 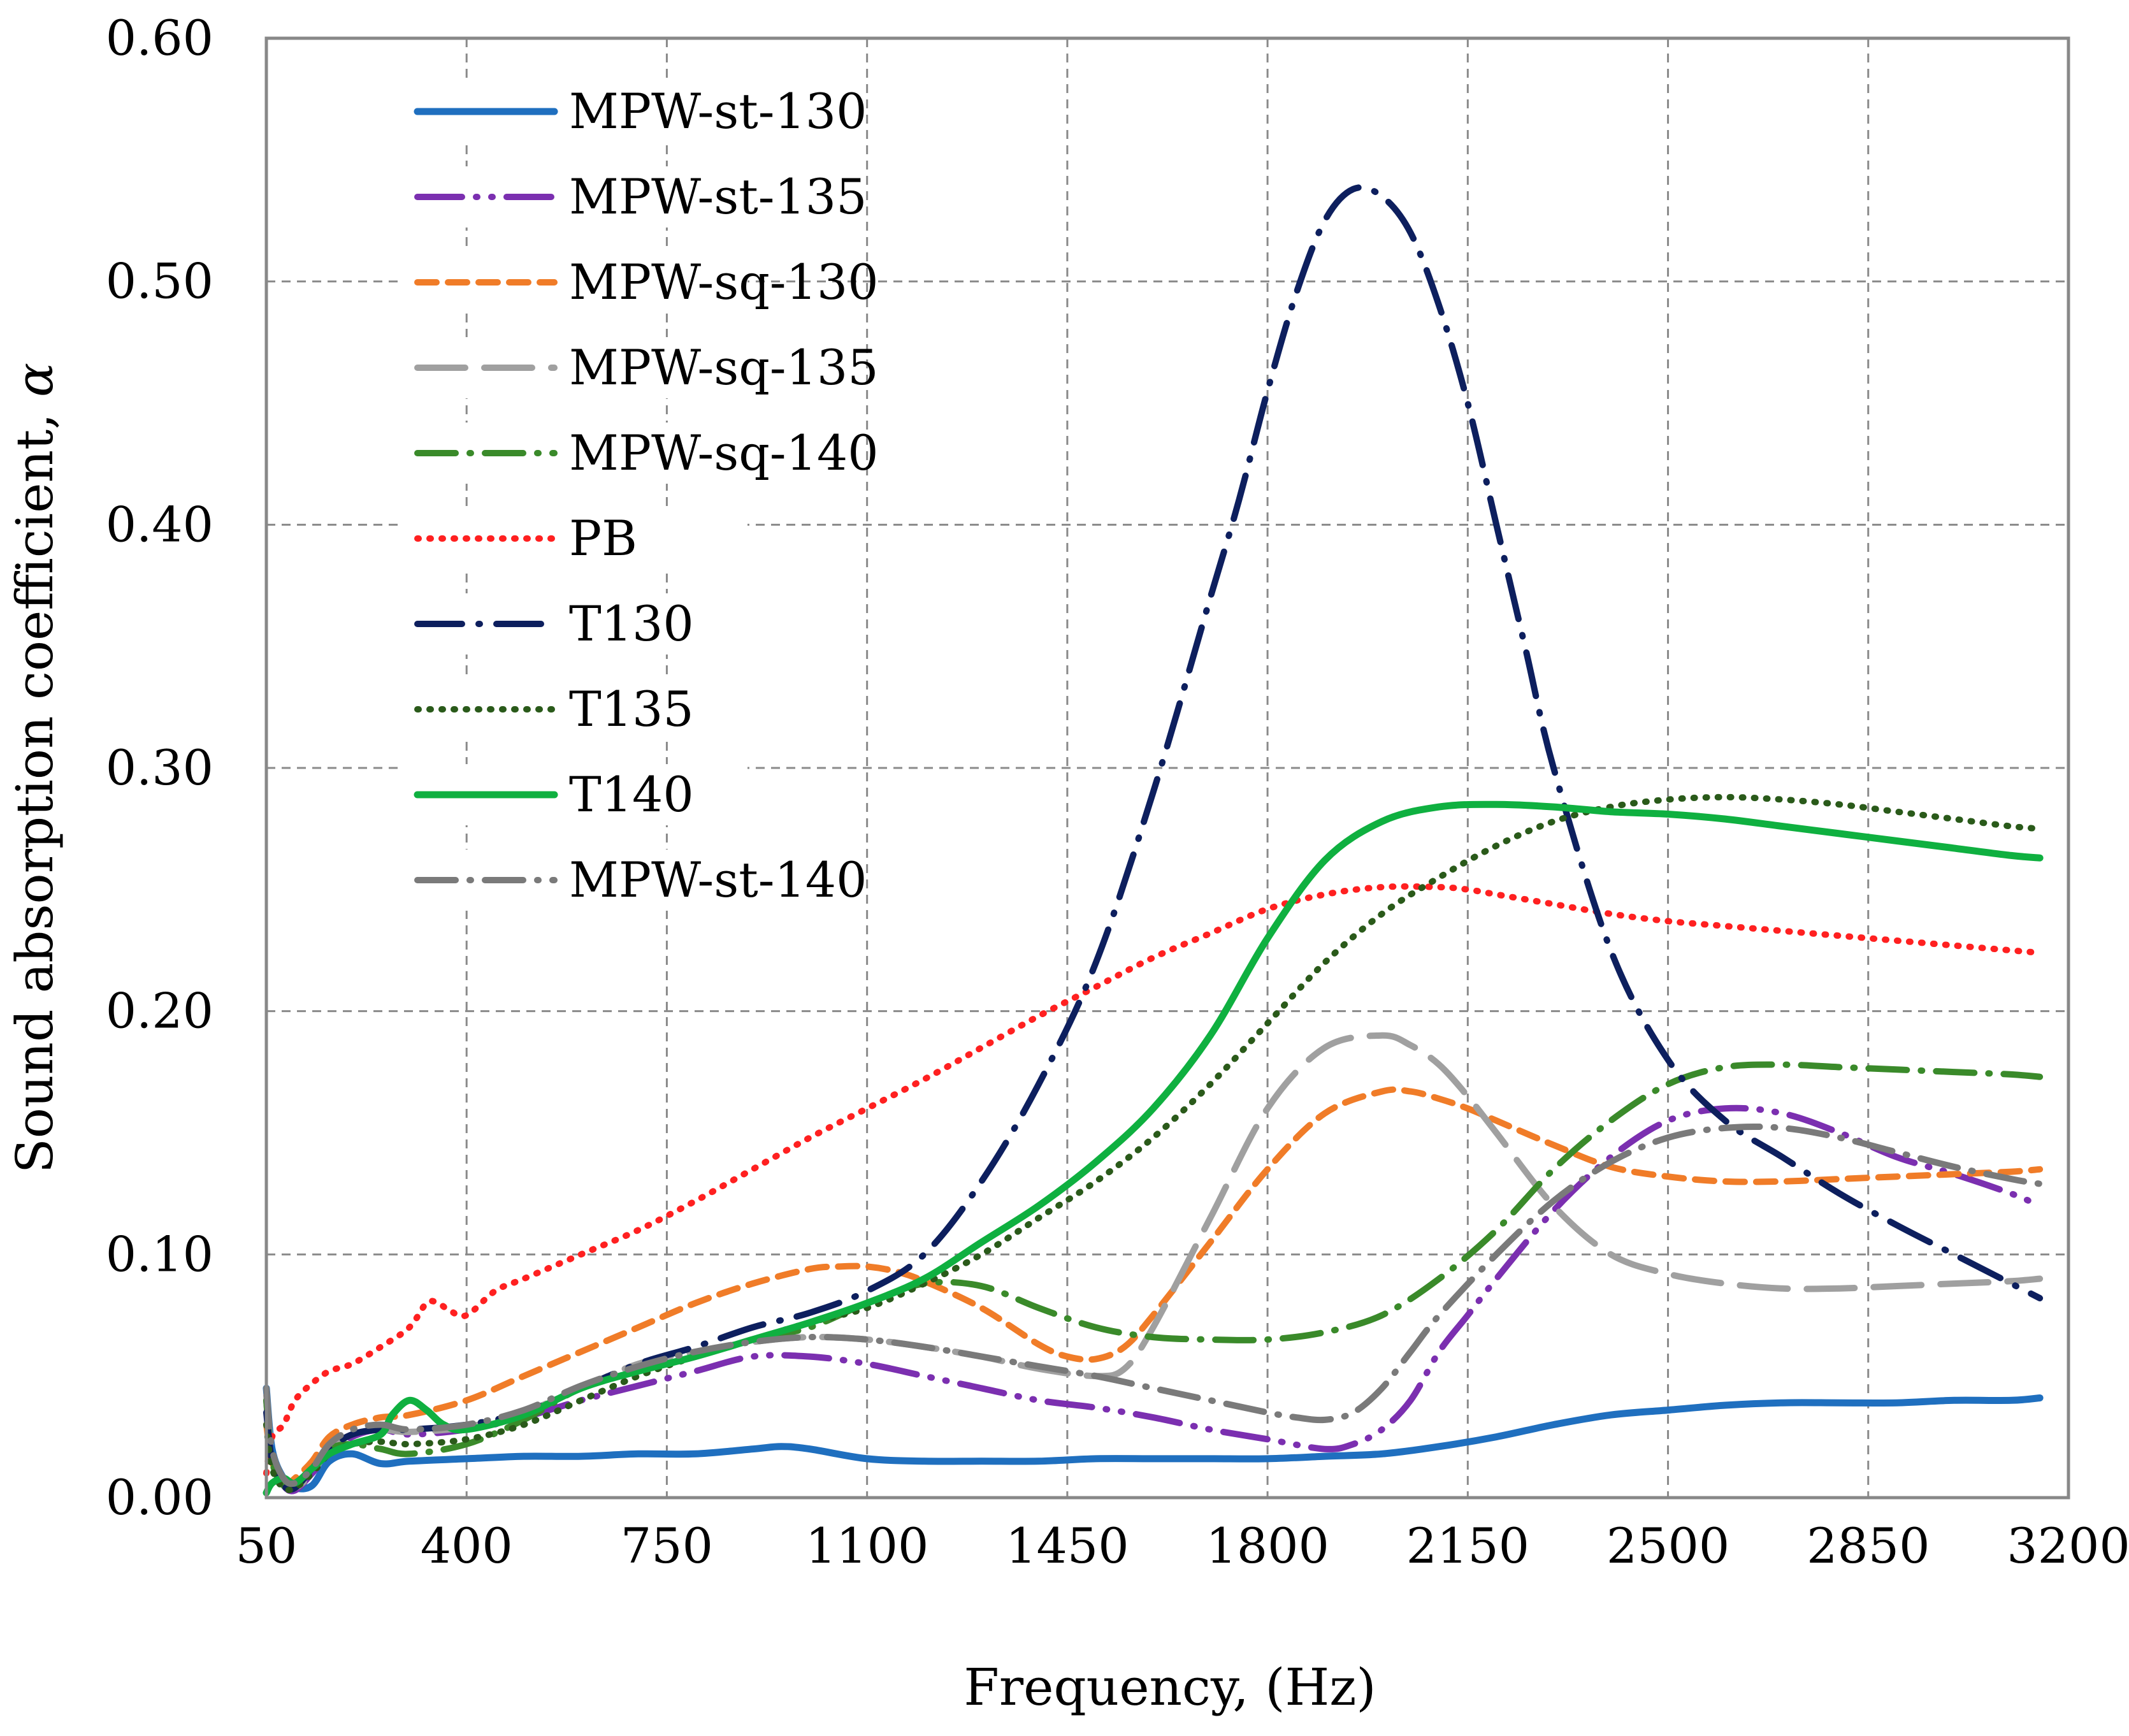 What do you see at coordinates (1169, 1687) in the screenshot?
I see `x-axis-title: Frequency, (Hz)` at bounding box center [1169, 1687].